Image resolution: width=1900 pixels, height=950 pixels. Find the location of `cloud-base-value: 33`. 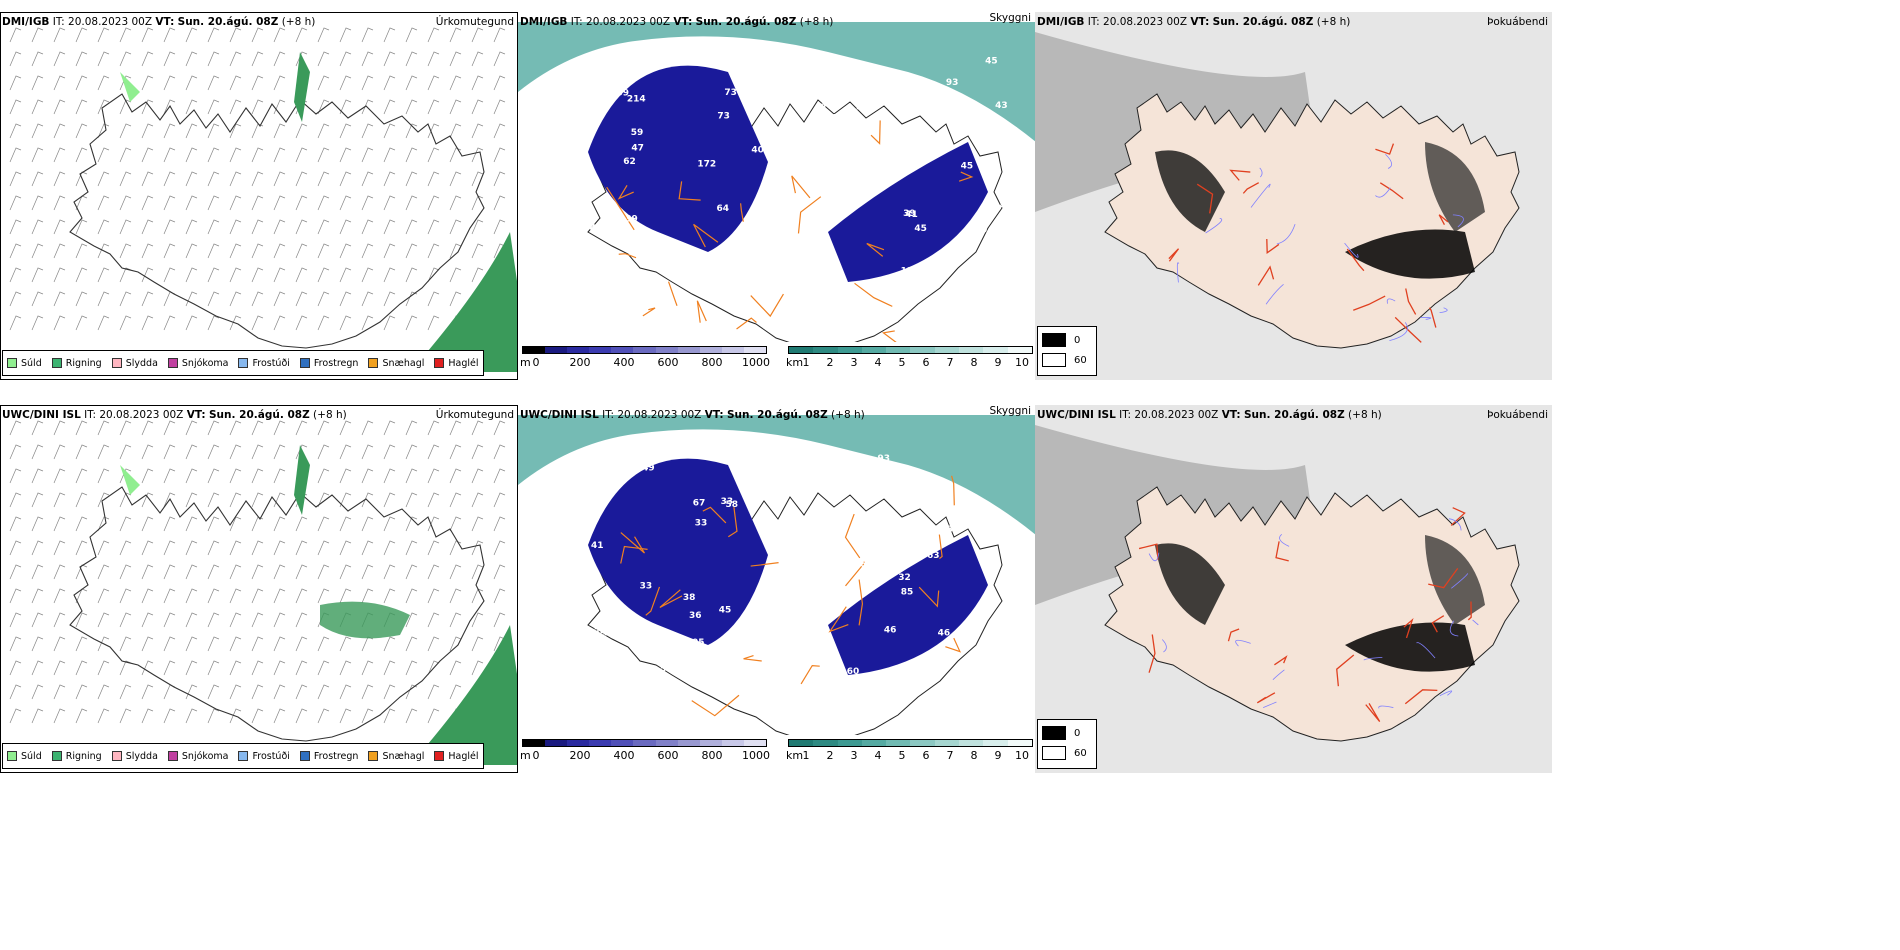

cloud-base-value: 33 is located at coordinates (727, 502).